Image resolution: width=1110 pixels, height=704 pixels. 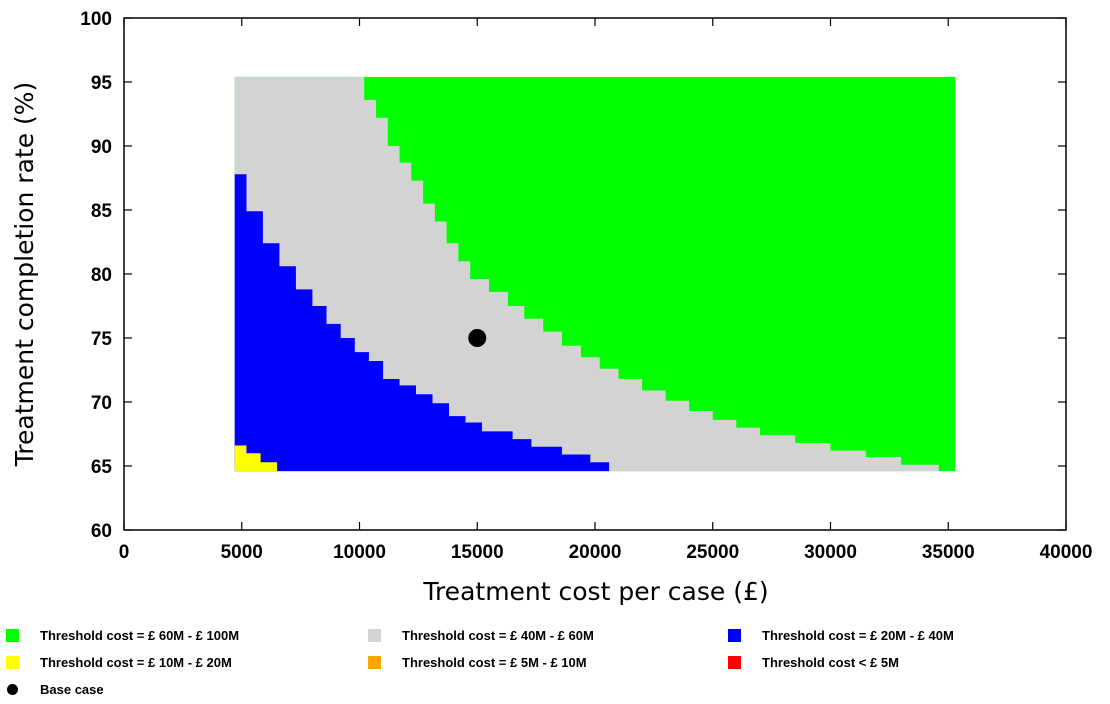 I want to click on legend-item-60m-100m: Threshold cost = £ 60M - £ 100M, so click(x=122, y=635).